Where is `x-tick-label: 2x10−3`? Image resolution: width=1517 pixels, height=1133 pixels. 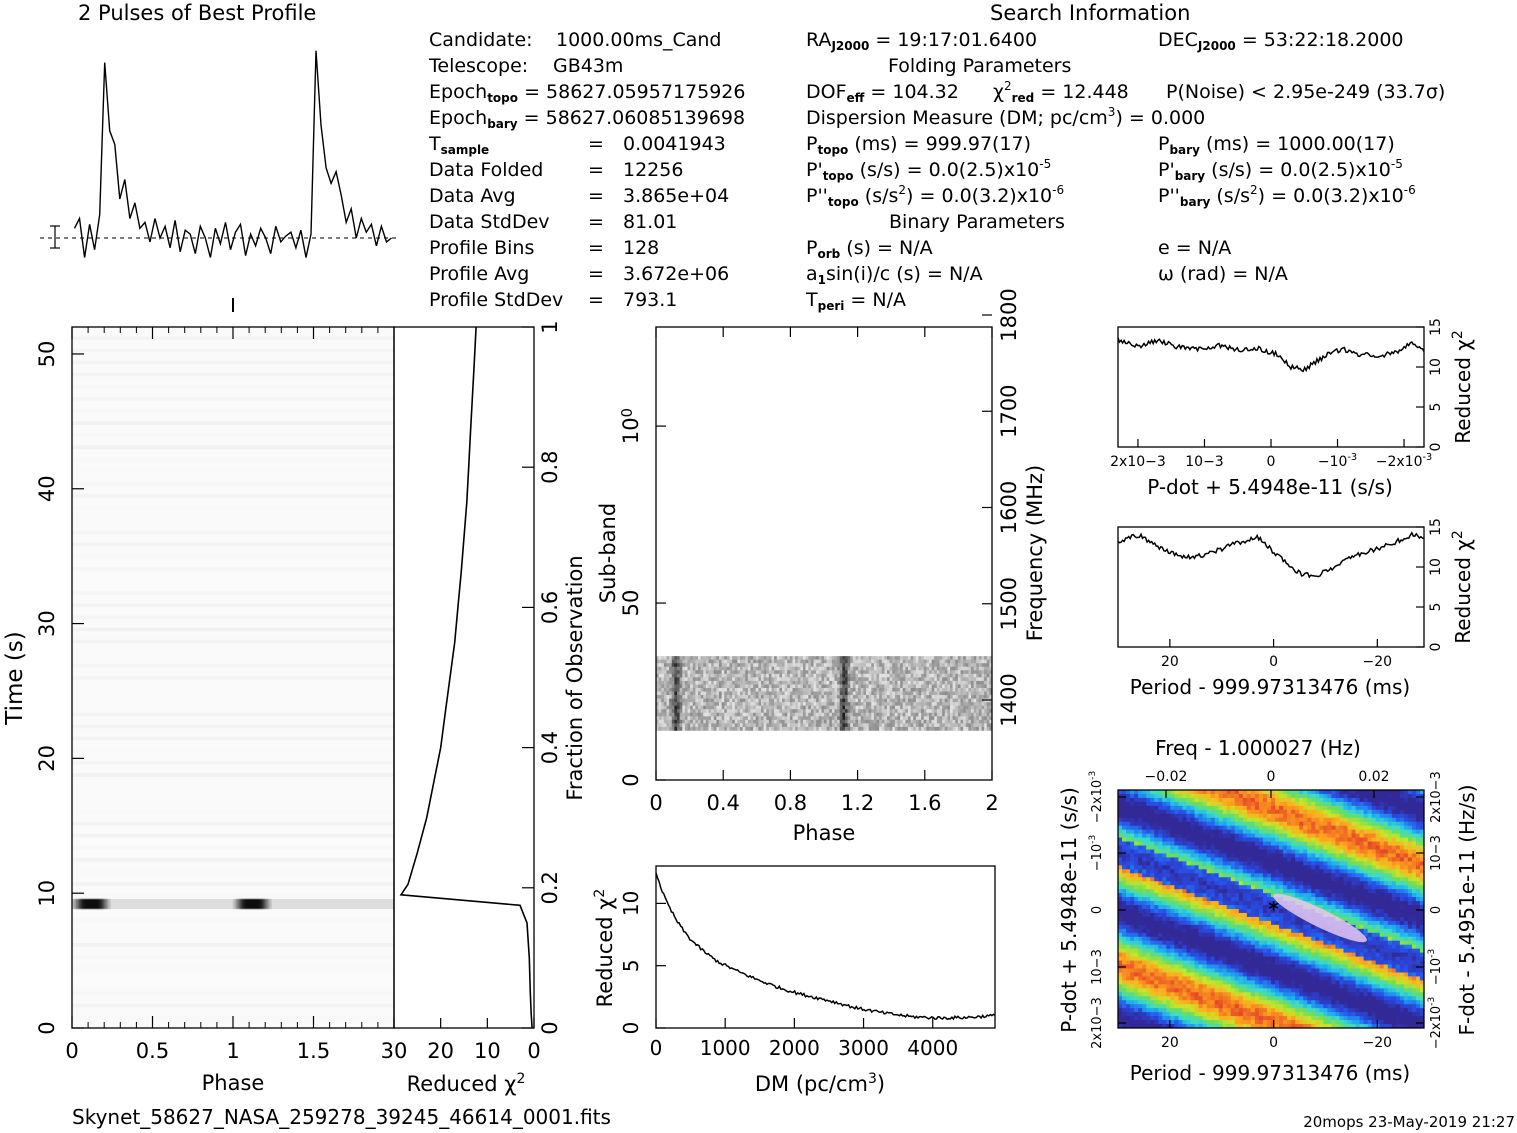 x-tick-label: 2x10−3 is located at coordinates (1138, 462).